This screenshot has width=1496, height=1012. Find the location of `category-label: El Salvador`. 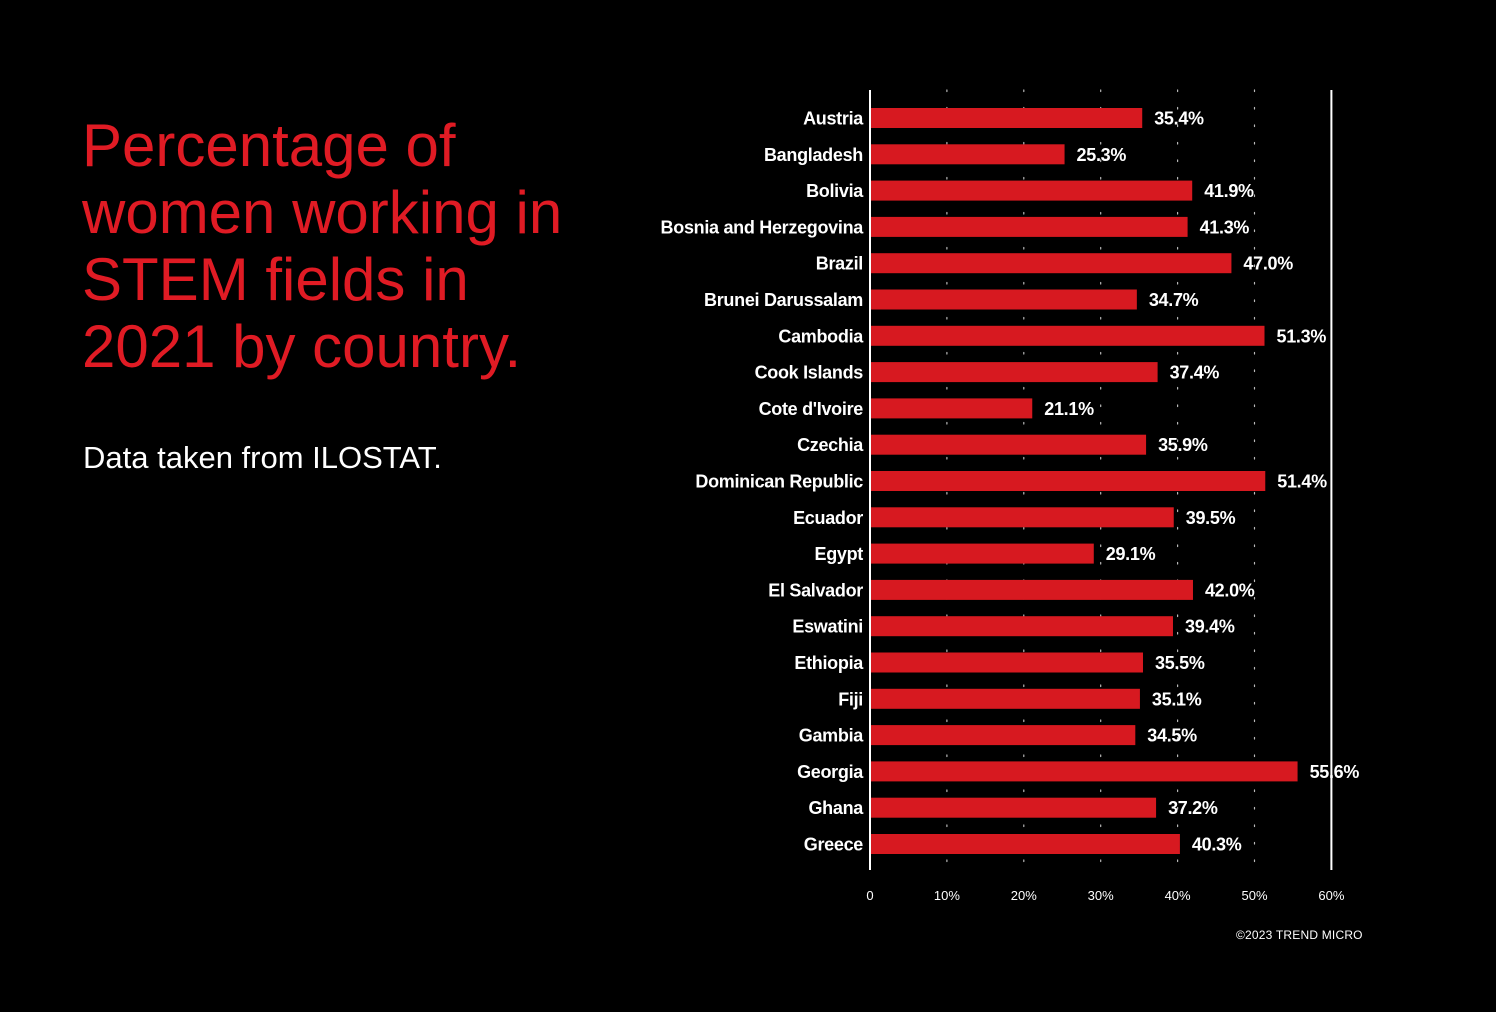

category-label: El Salvador is located at coordinates (815, 590).